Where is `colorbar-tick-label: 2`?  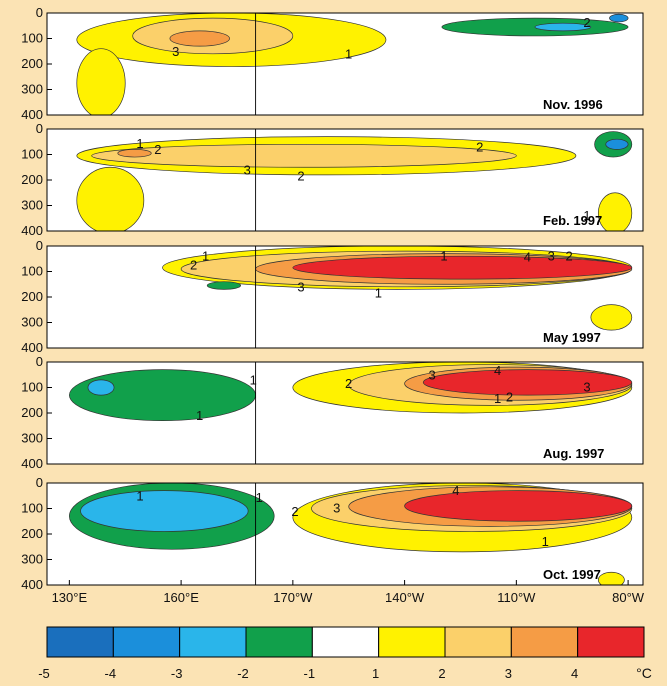 colorbar-tick-label: 2 is located at coordinates (441, 673).